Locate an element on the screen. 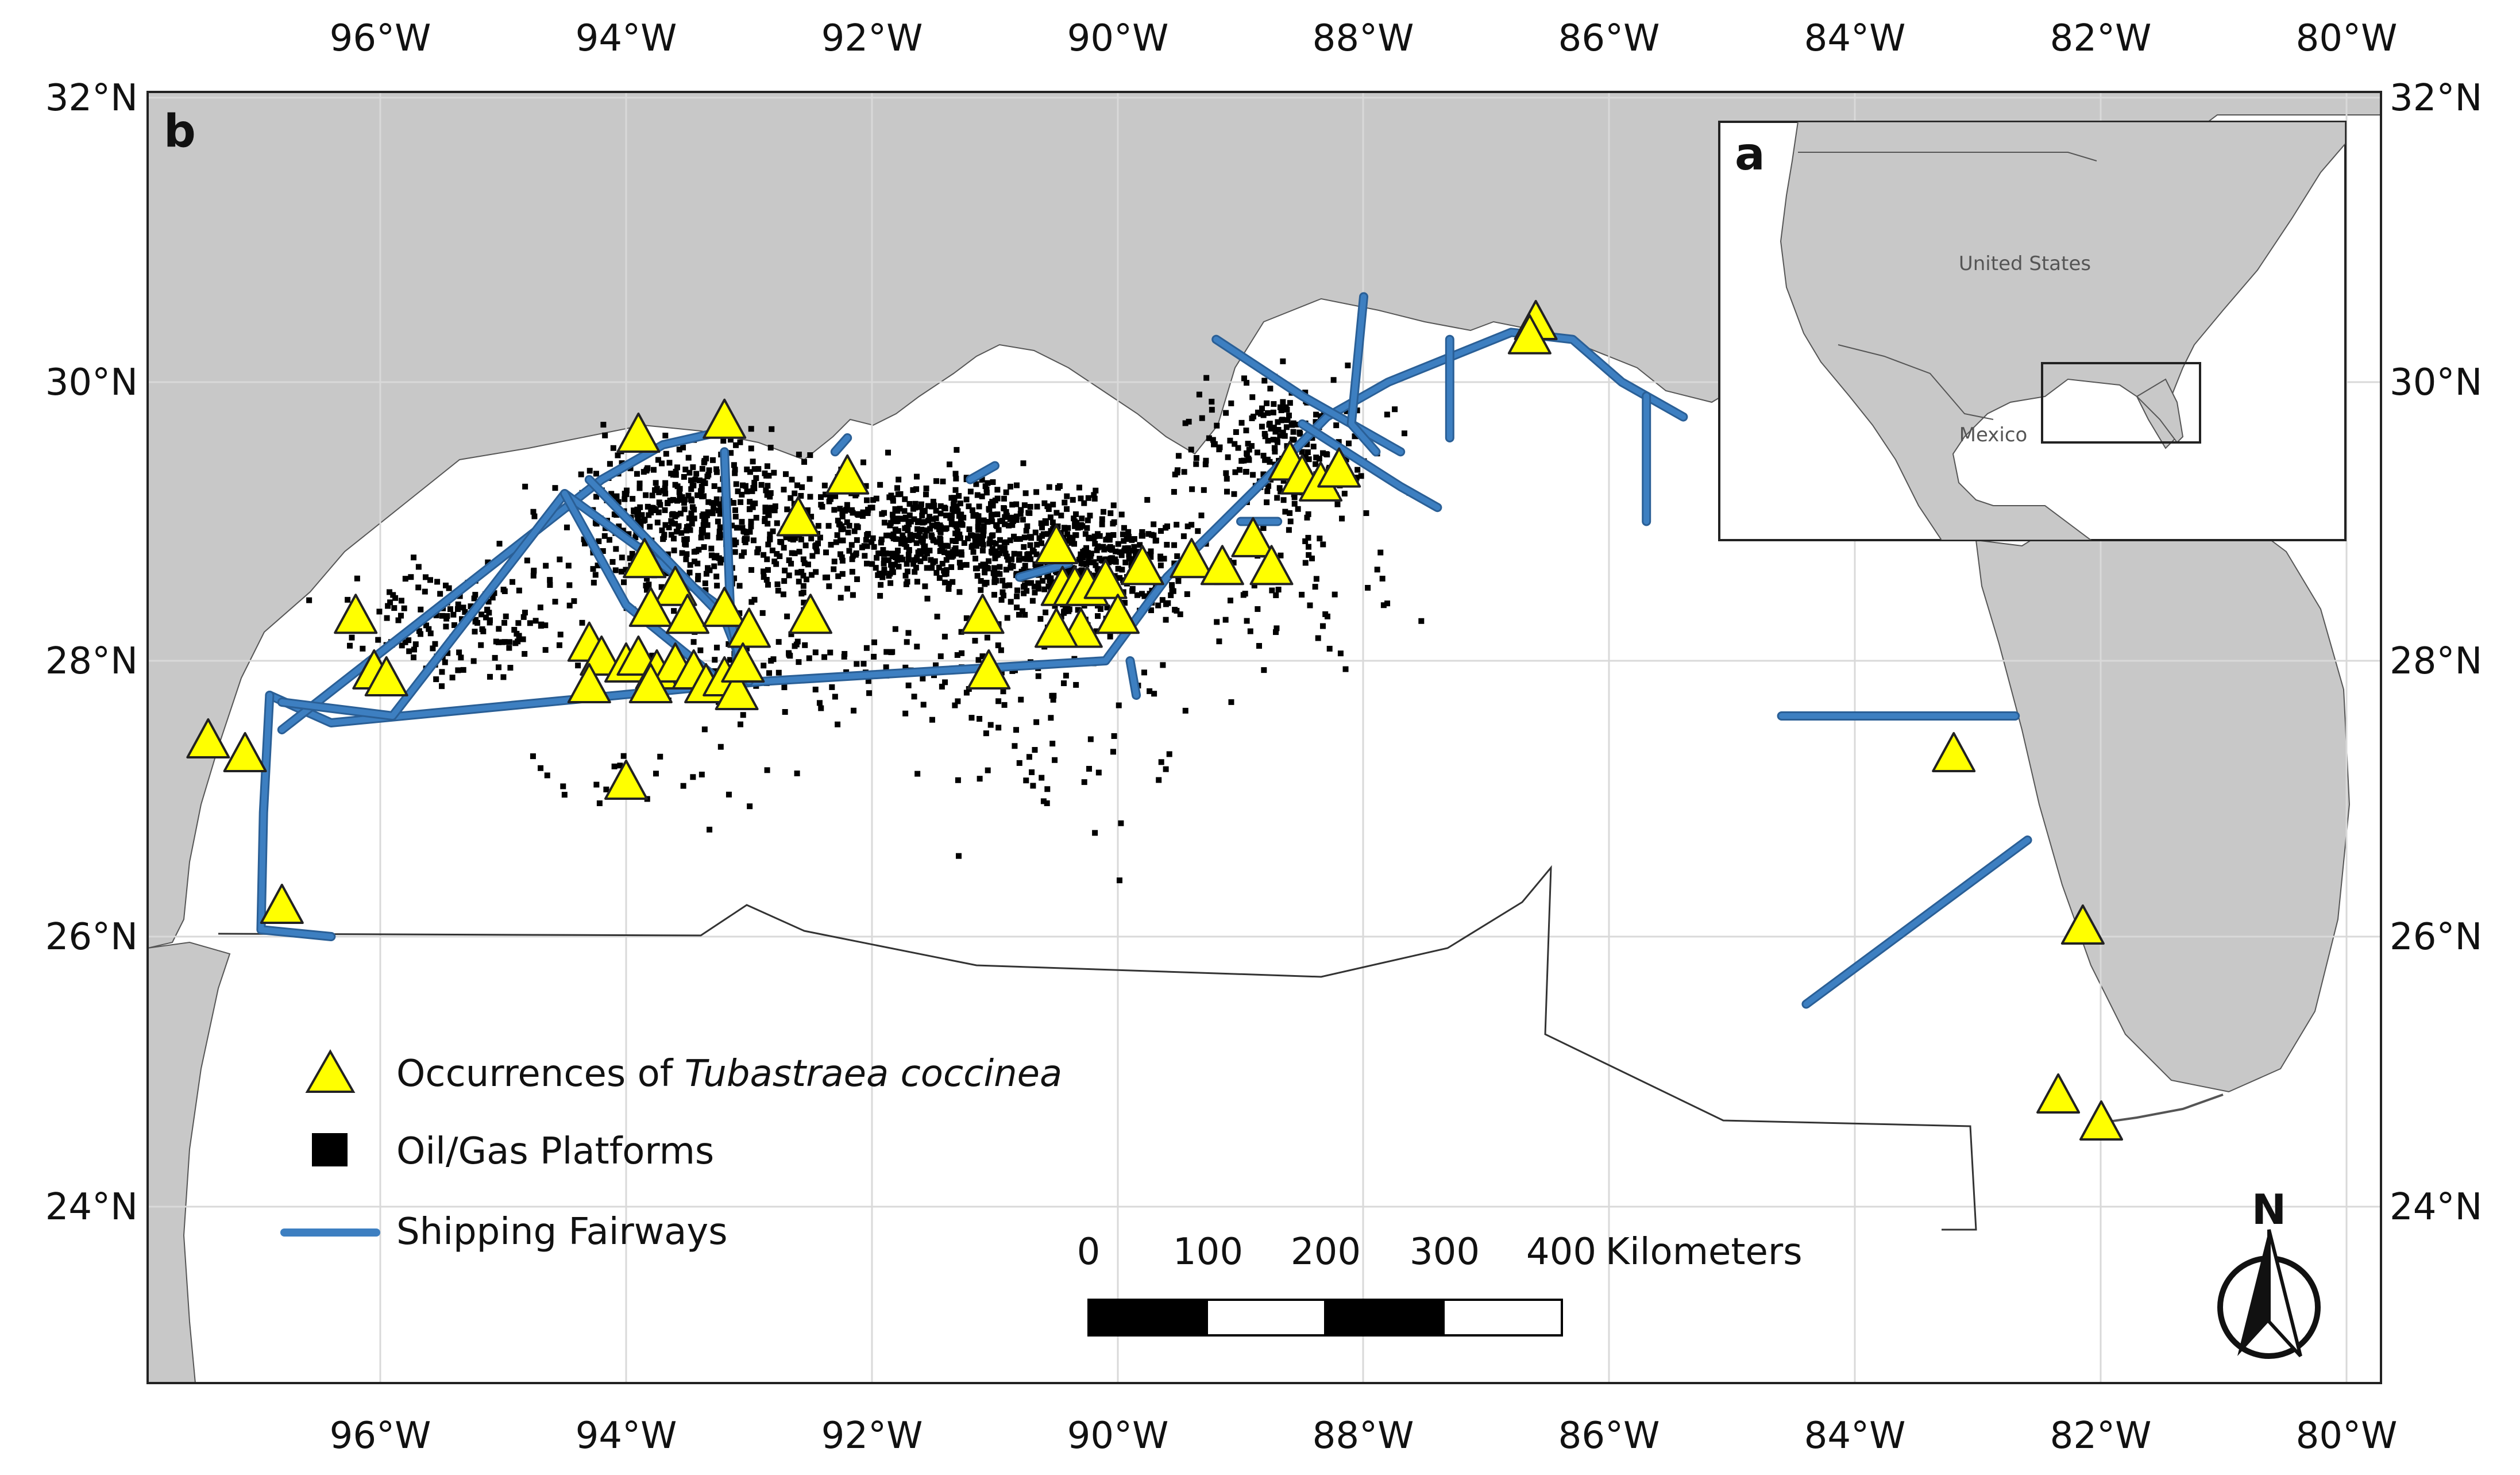 The width and height of the screenshot is (2520, 1475). scale-unit: Kilometers is located at coordinates (1704, 1252).